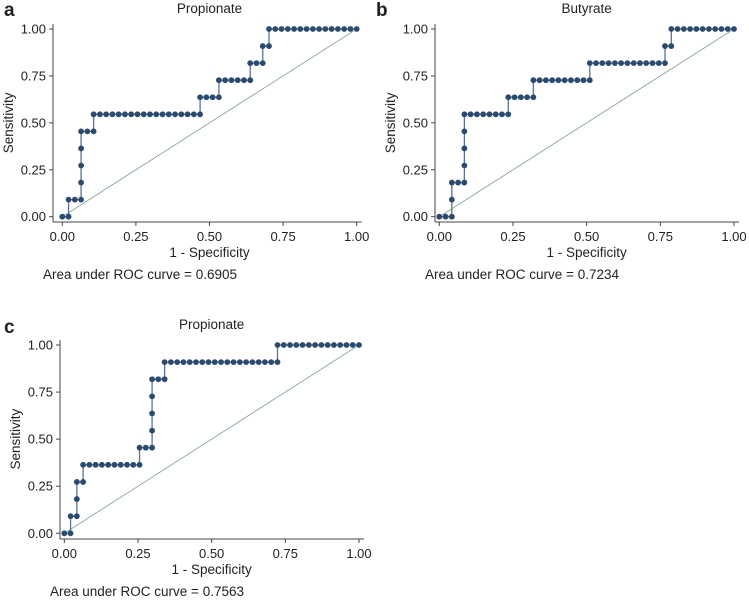 The image size is (749, 608). Describe the element at coordinates (140, 274) in the screenshot. I see `auc-annotation: Area under ROC curve = 0.6905` at that location.